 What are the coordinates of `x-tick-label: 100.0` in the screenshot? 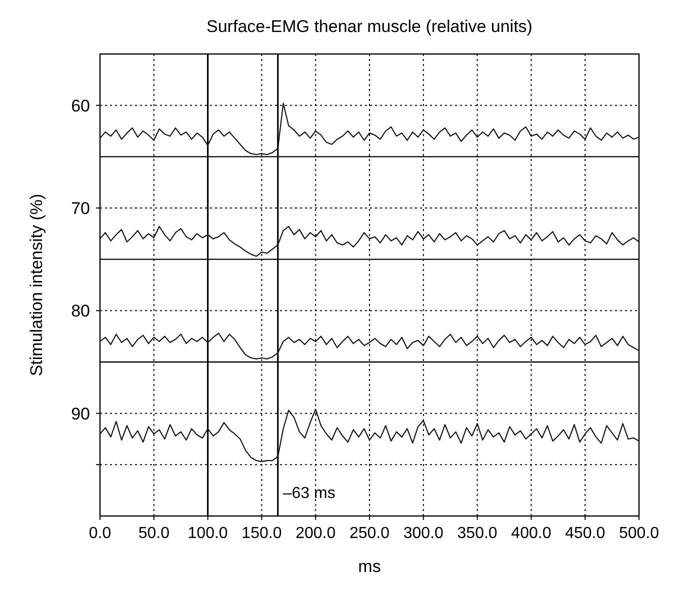 It's located at (208, 533).